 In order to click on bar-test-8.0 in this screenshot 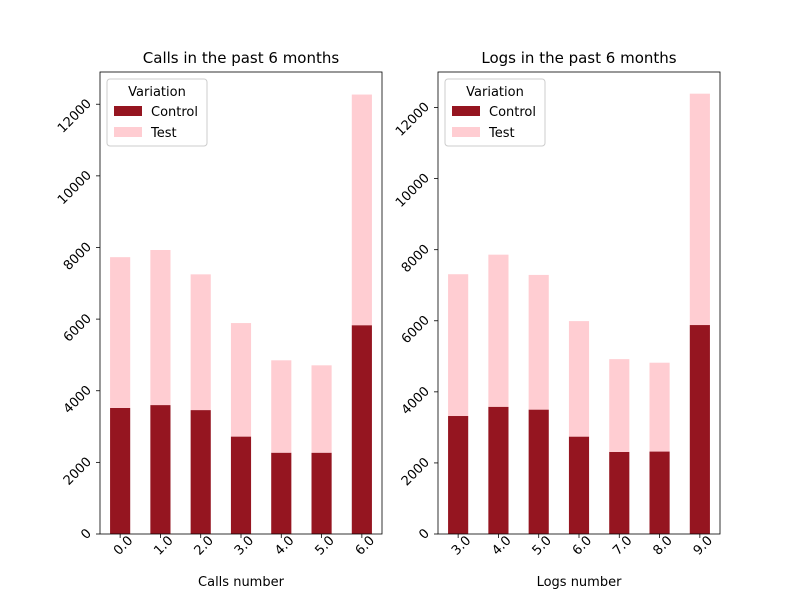, I will do `click(659, 407)`.